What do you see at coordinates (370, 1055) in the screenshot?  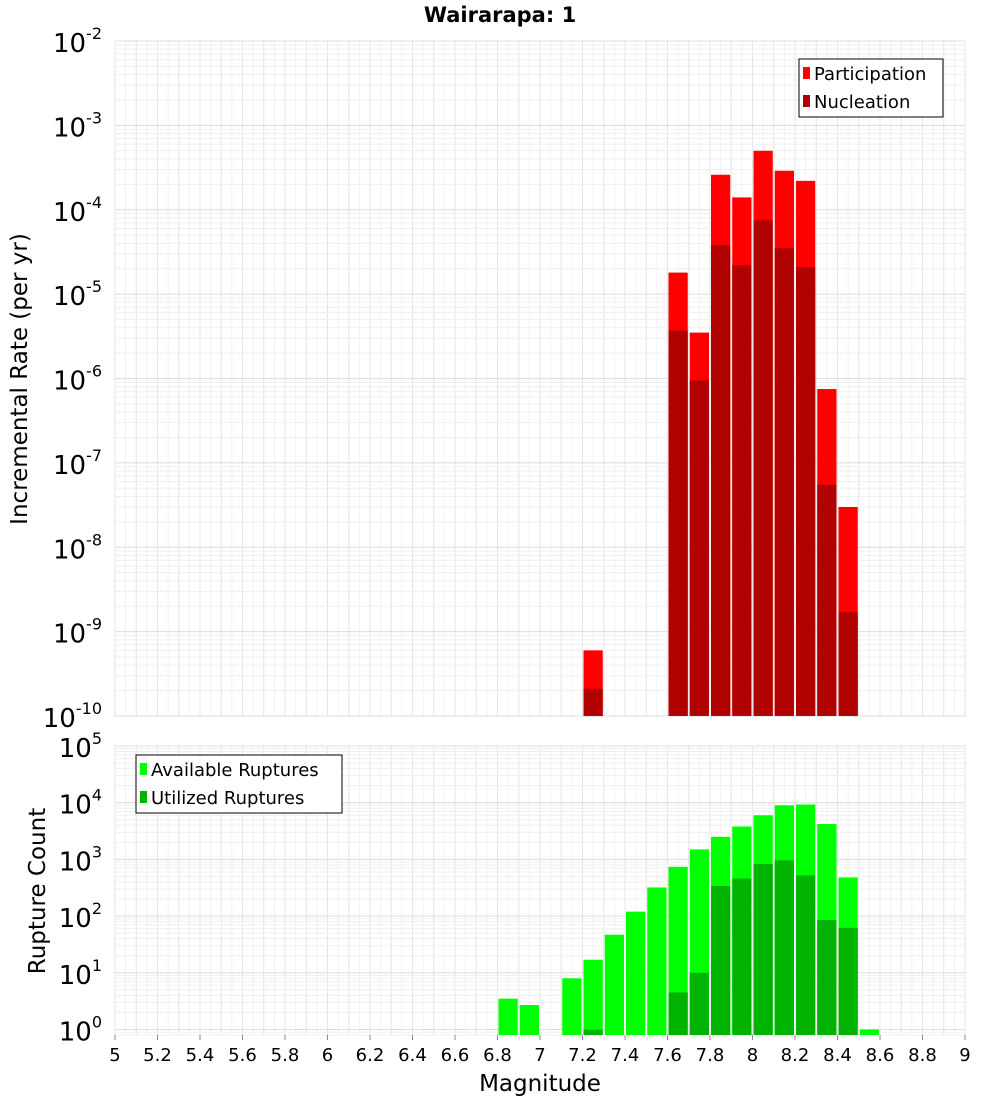 I see `x-tick-label: 6.2` at bounding box center [370, 1055].